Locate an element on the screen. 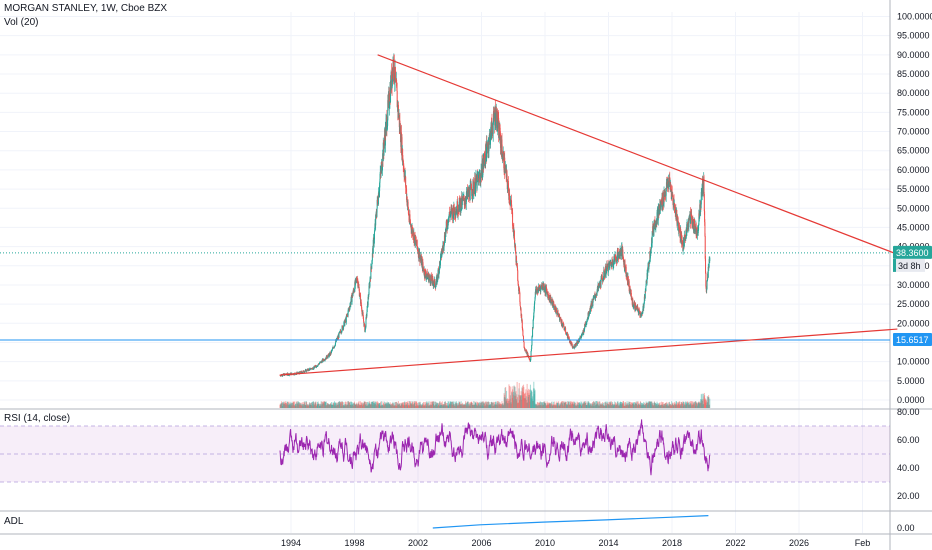 The width and height of the screenshot is (932, 550). rsi-tick-label: 80.00 is located at coordinates (908, 412).